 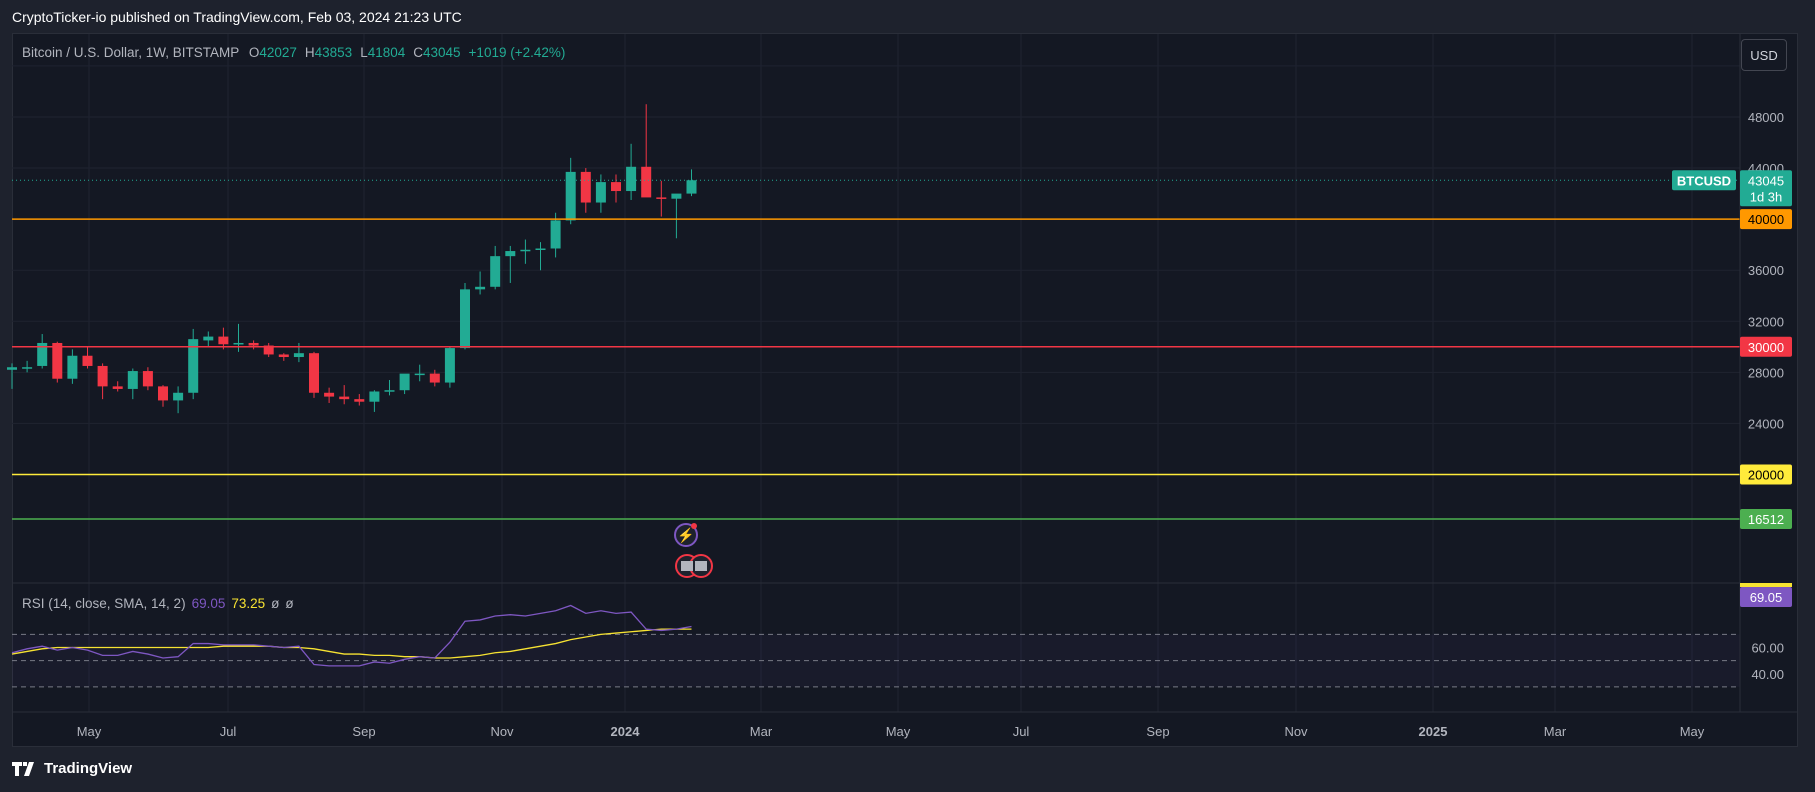 What do you see at coordinates (1766, 321) in the screenshot?
I see `y-tick-label: 32000` at bounding box center [1766, 321].